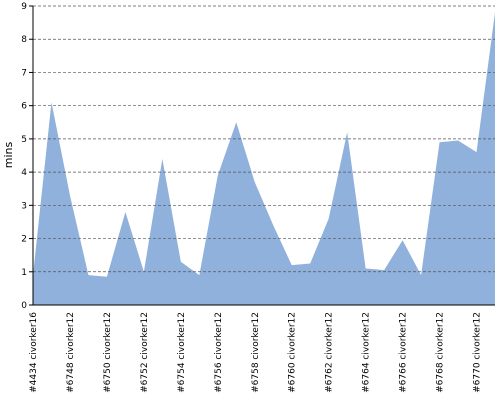 This screenshot has width=500, height=400. I want to click on y-tick-label: 1, so click(24, 273).